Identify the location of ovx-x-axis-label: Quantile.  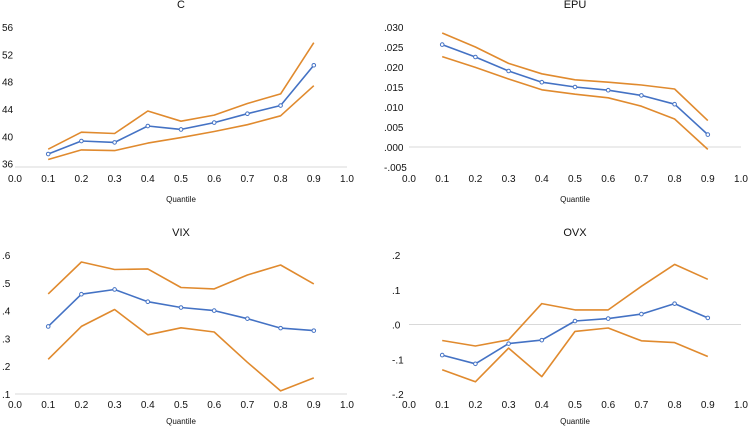
(575, 421).